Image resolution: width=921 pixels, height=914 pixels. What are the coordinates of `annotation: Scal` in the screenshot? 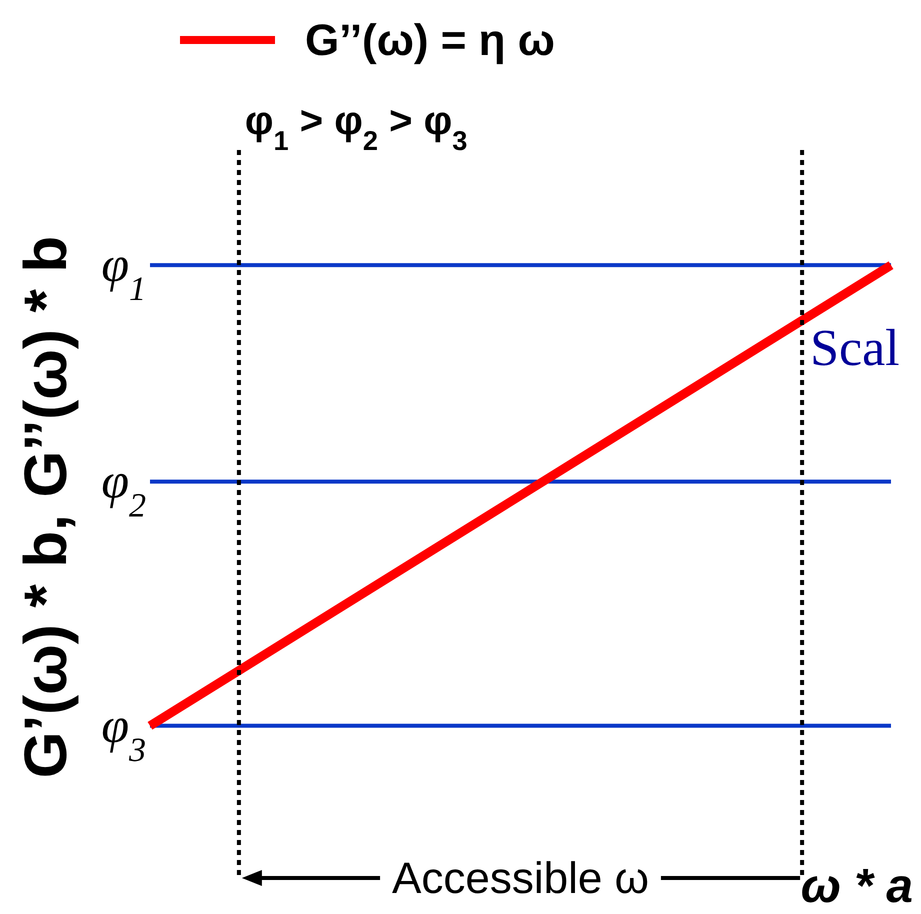 It's located at (855, 348).